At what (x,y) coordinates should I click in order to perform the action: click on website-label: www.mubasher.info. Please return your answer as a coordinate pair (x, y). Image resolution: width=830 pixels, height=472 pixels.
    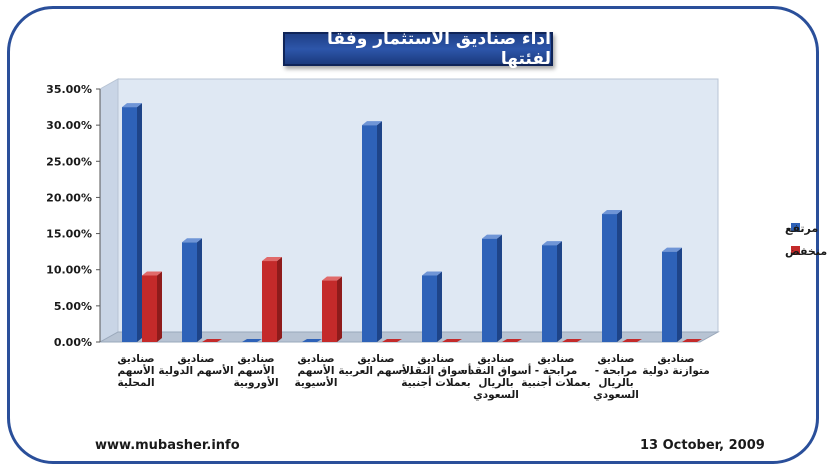
    Looking at the image, I should click on (167, 445).